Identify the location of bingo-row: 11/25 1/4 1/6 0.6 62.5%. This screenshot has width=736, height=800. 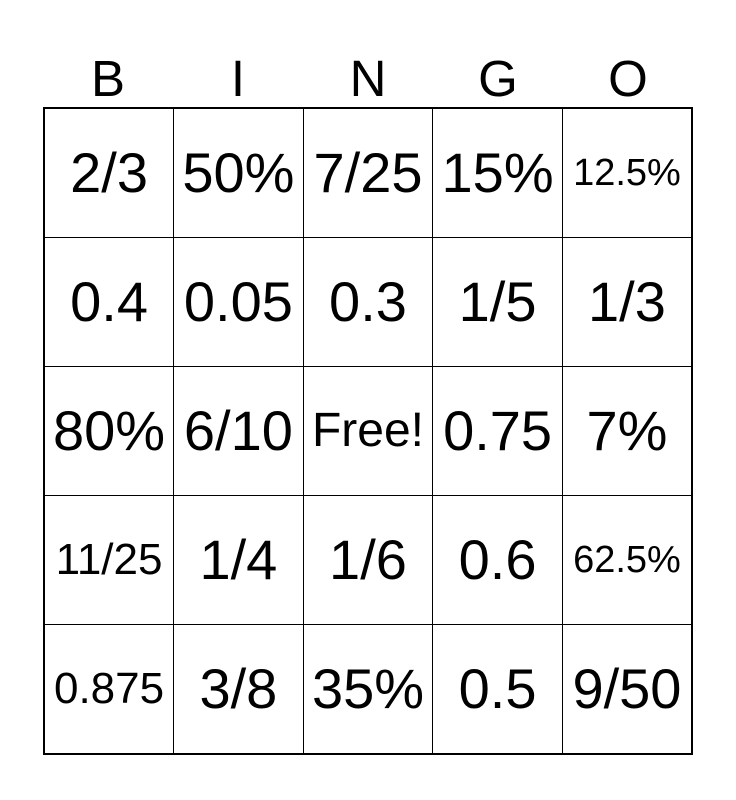
(368, 559).